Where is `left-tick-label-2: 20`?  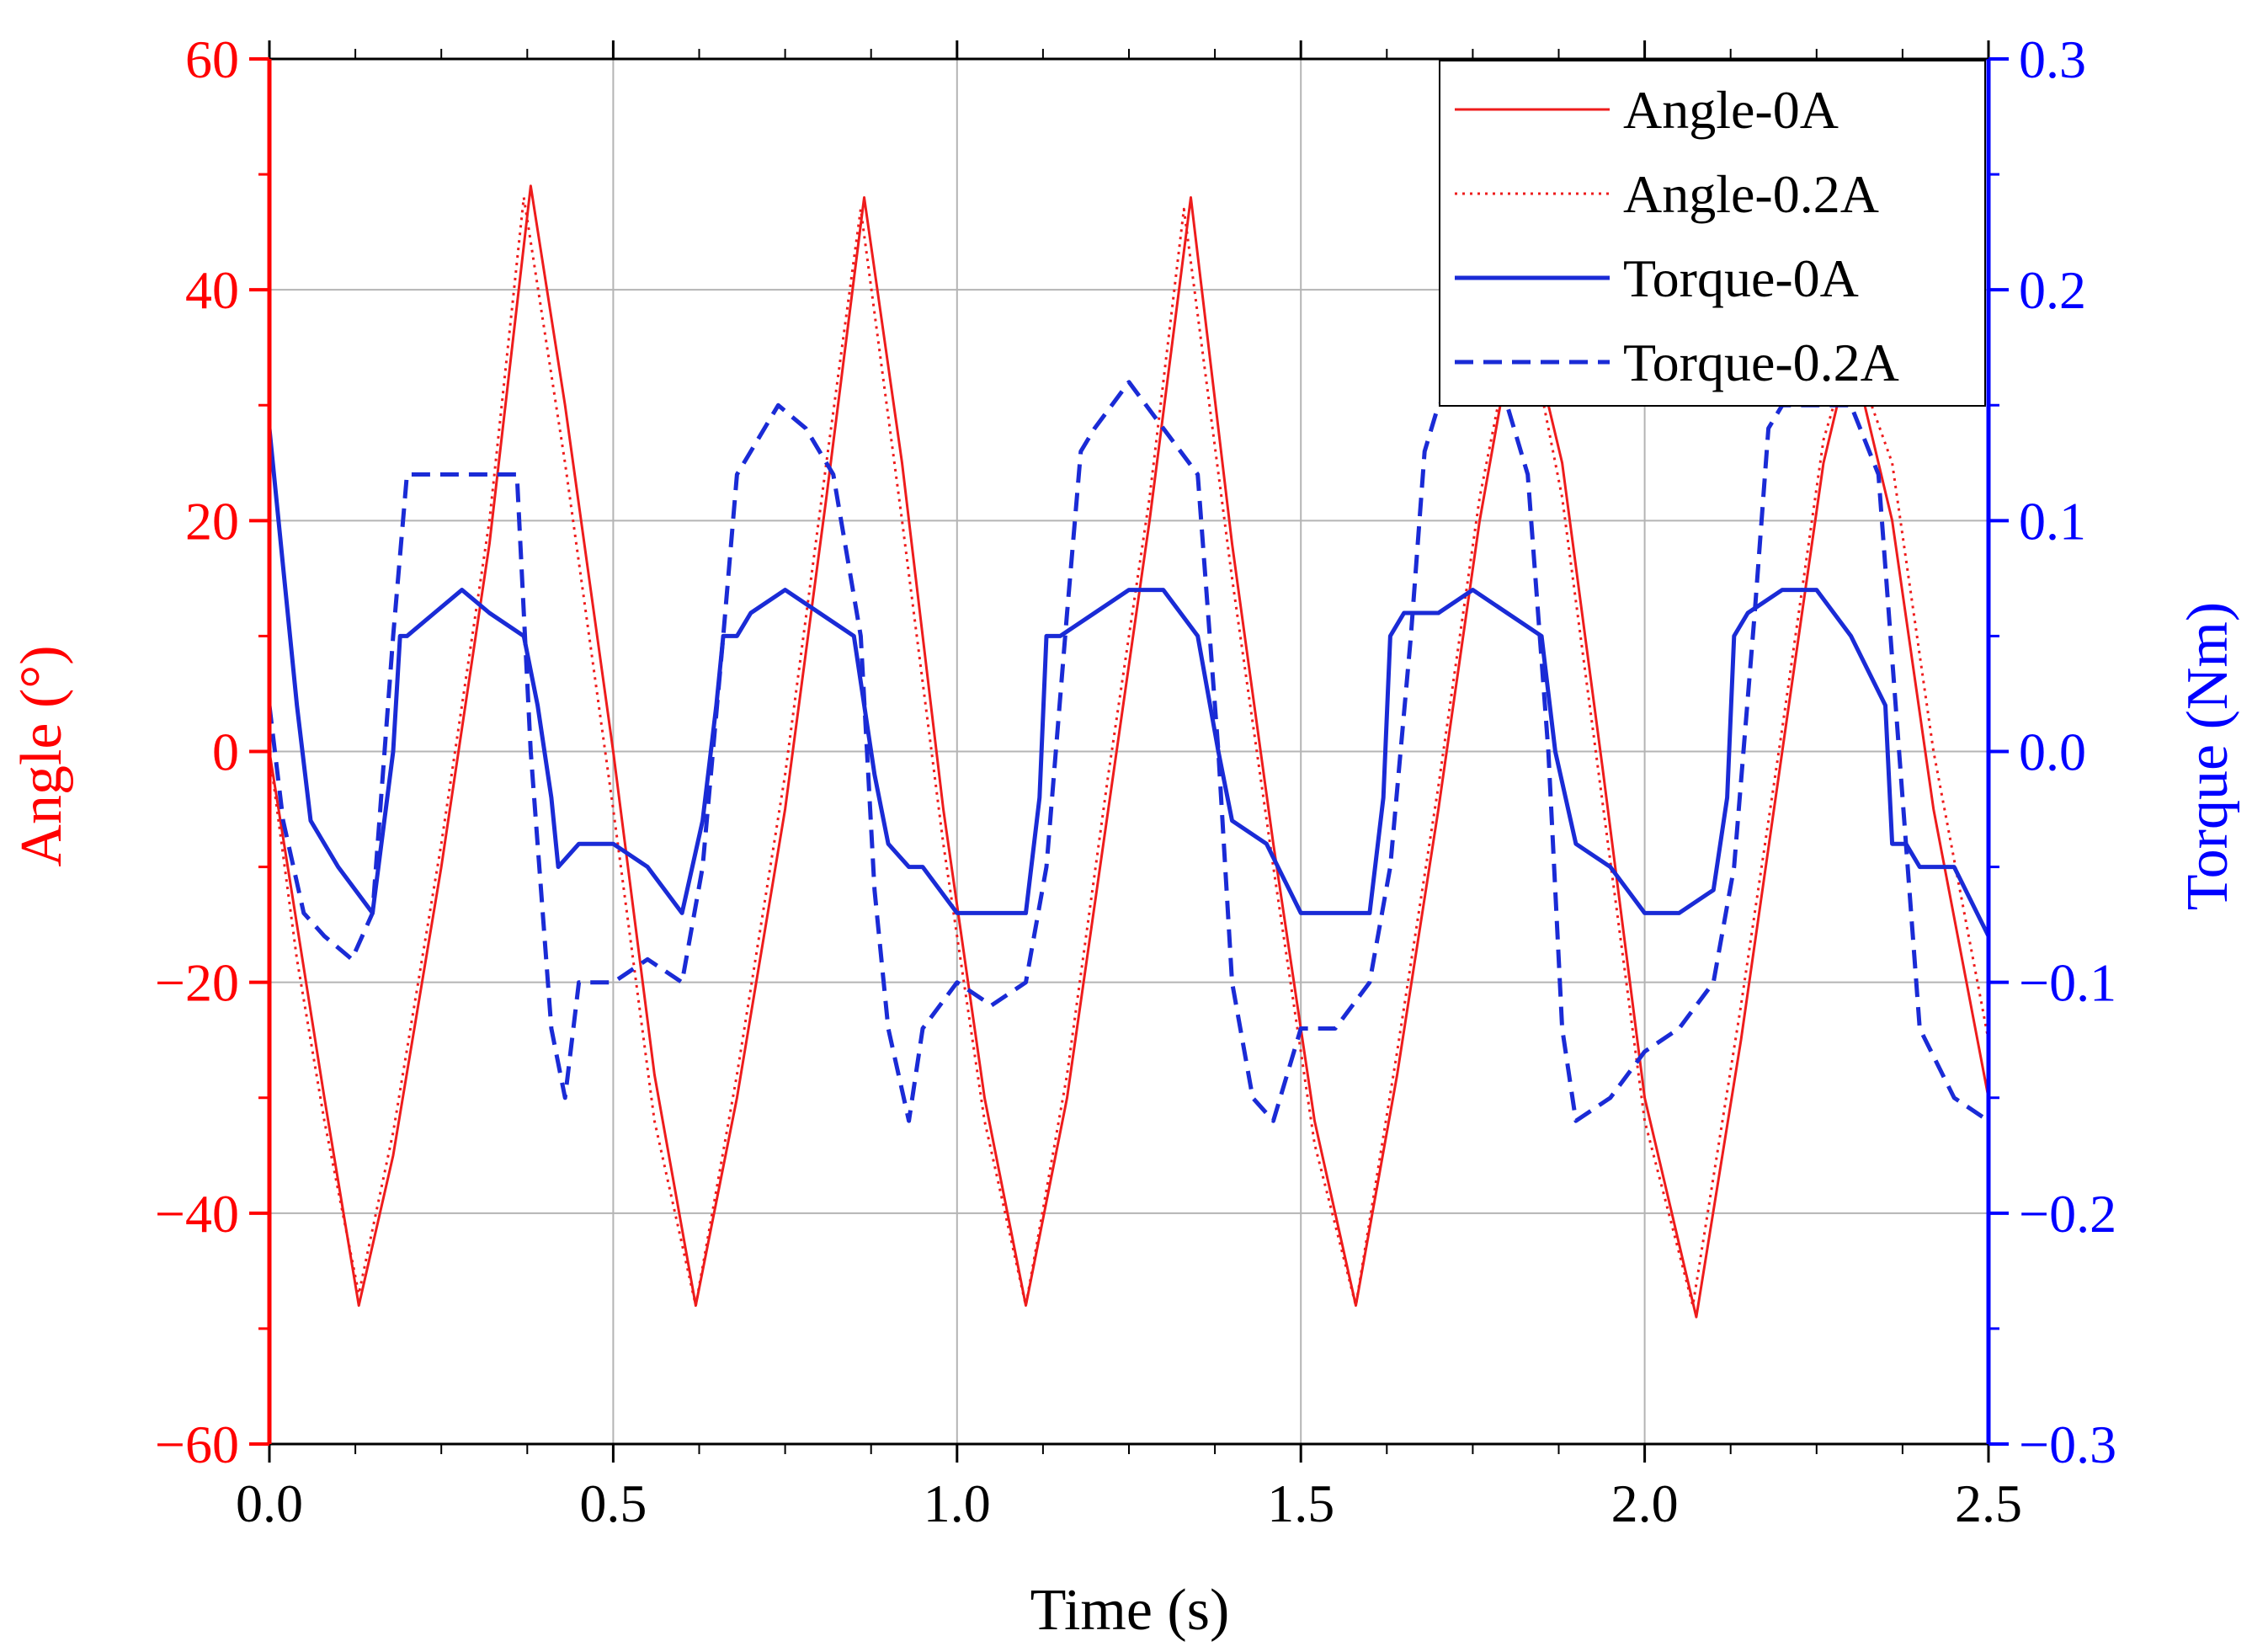
left-tick-label-2: 20 is located at coordinates (212, 521).